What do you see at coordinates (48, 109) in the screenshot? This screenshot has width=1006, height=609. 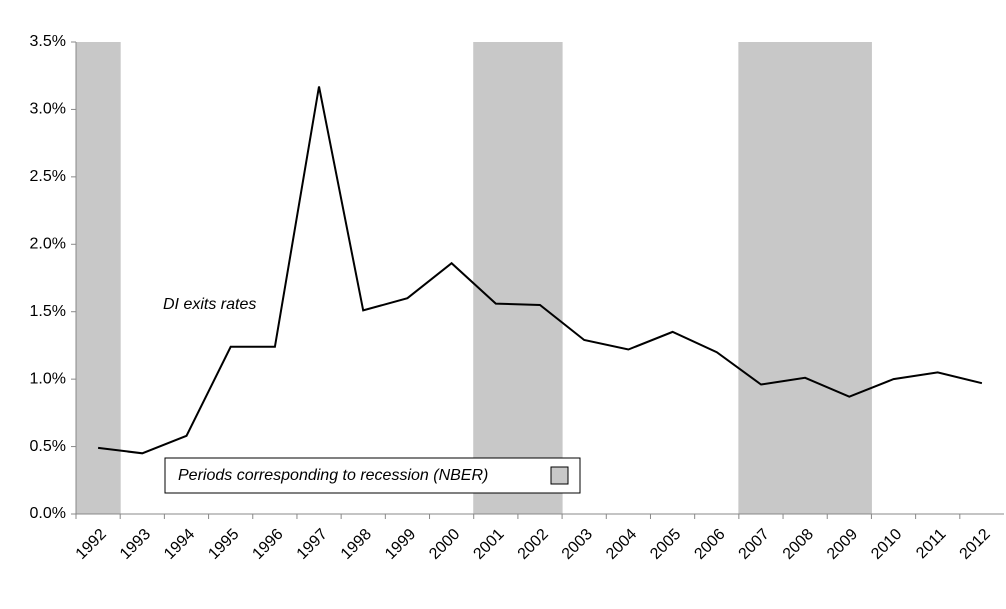 I see `y-tick-label: 3.0%` at bounding box center [48, 109].